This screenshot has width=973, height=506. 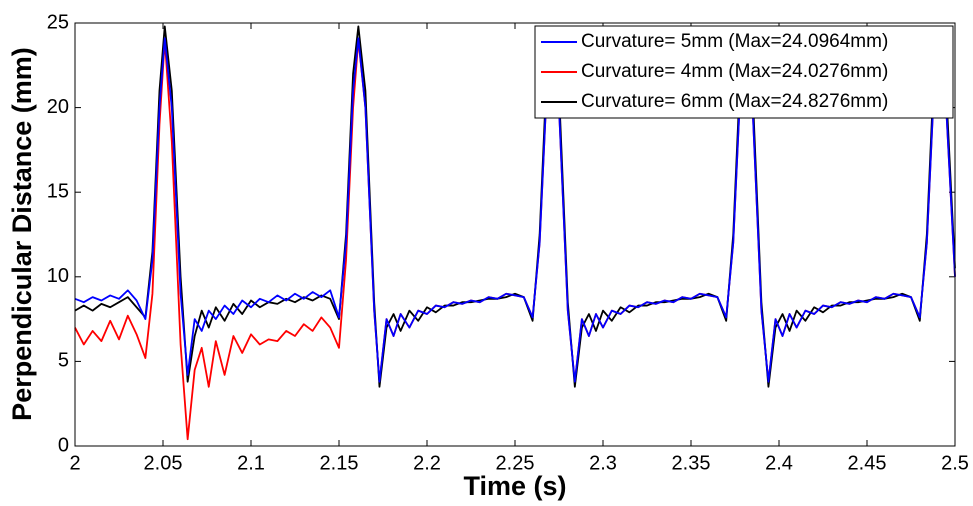 I want to click on x-tick-label: 2, so click(x=74, y=463).